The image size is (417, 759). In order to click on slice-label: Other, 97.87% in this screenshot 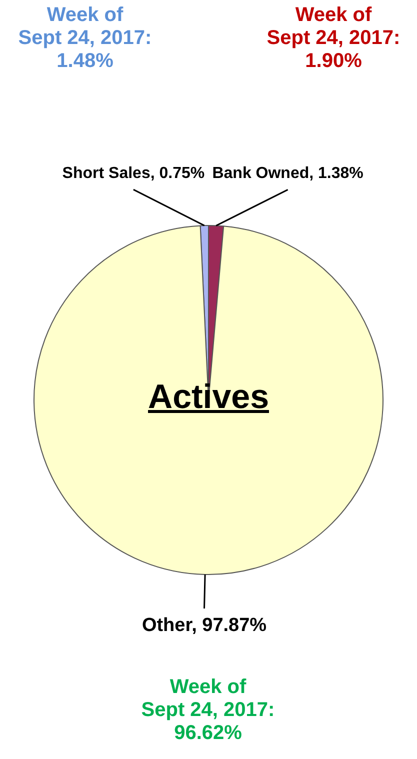, I will do `click(204, 625)`.